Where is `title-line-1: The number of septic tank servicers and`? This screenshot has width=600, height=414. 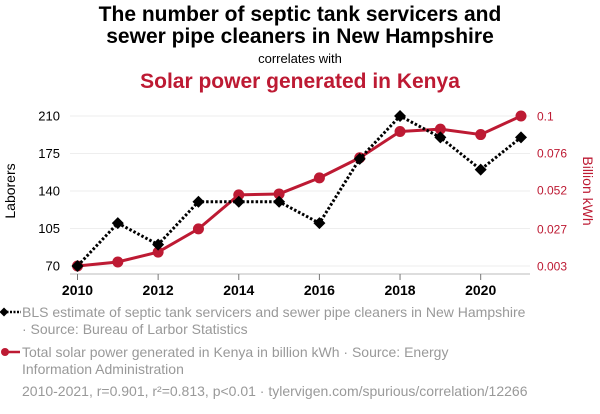
title-line-1: The number of septic tank servicers and is located at coordinates (300, 14).